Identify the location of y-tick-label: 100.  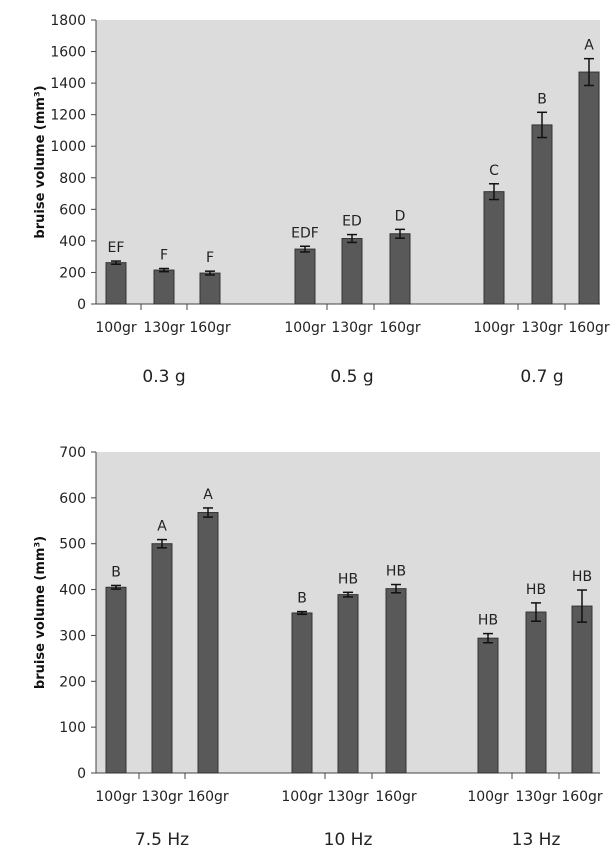
(72, 728).